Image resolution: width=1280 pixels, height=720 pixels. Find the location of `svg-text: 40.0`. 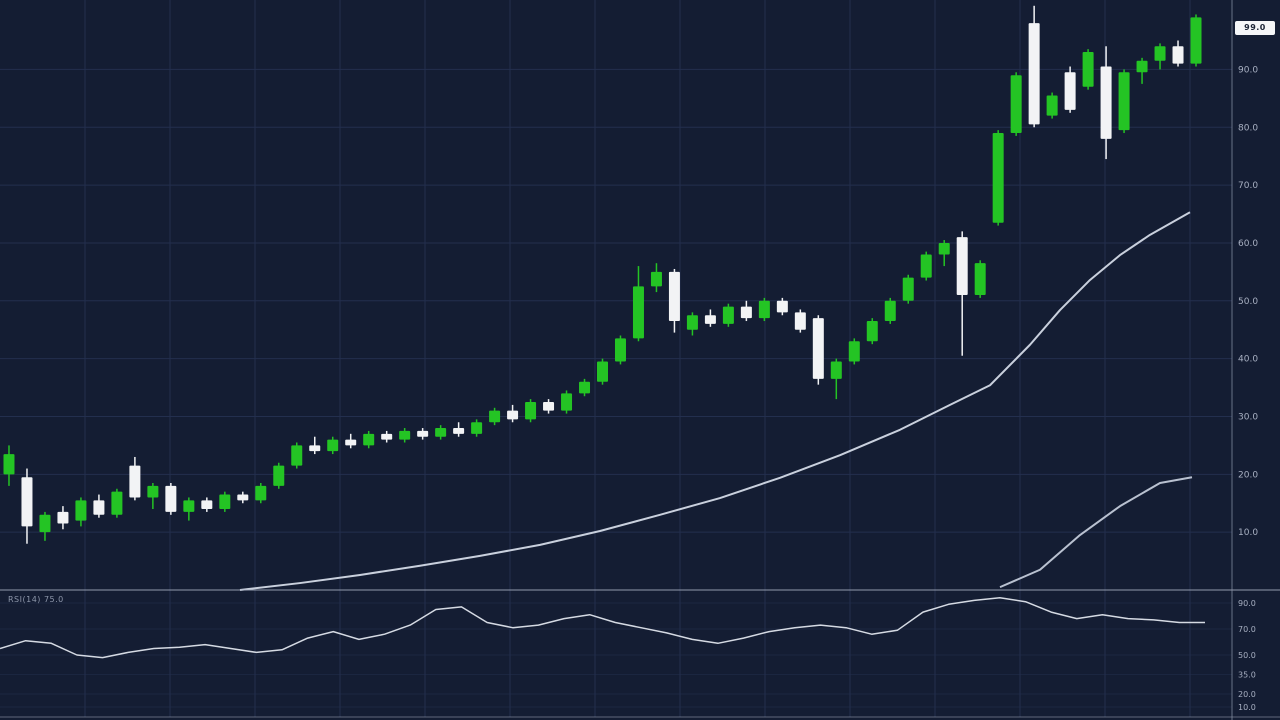

svg-text: 40.0 is located at coordinates (1248, 360).